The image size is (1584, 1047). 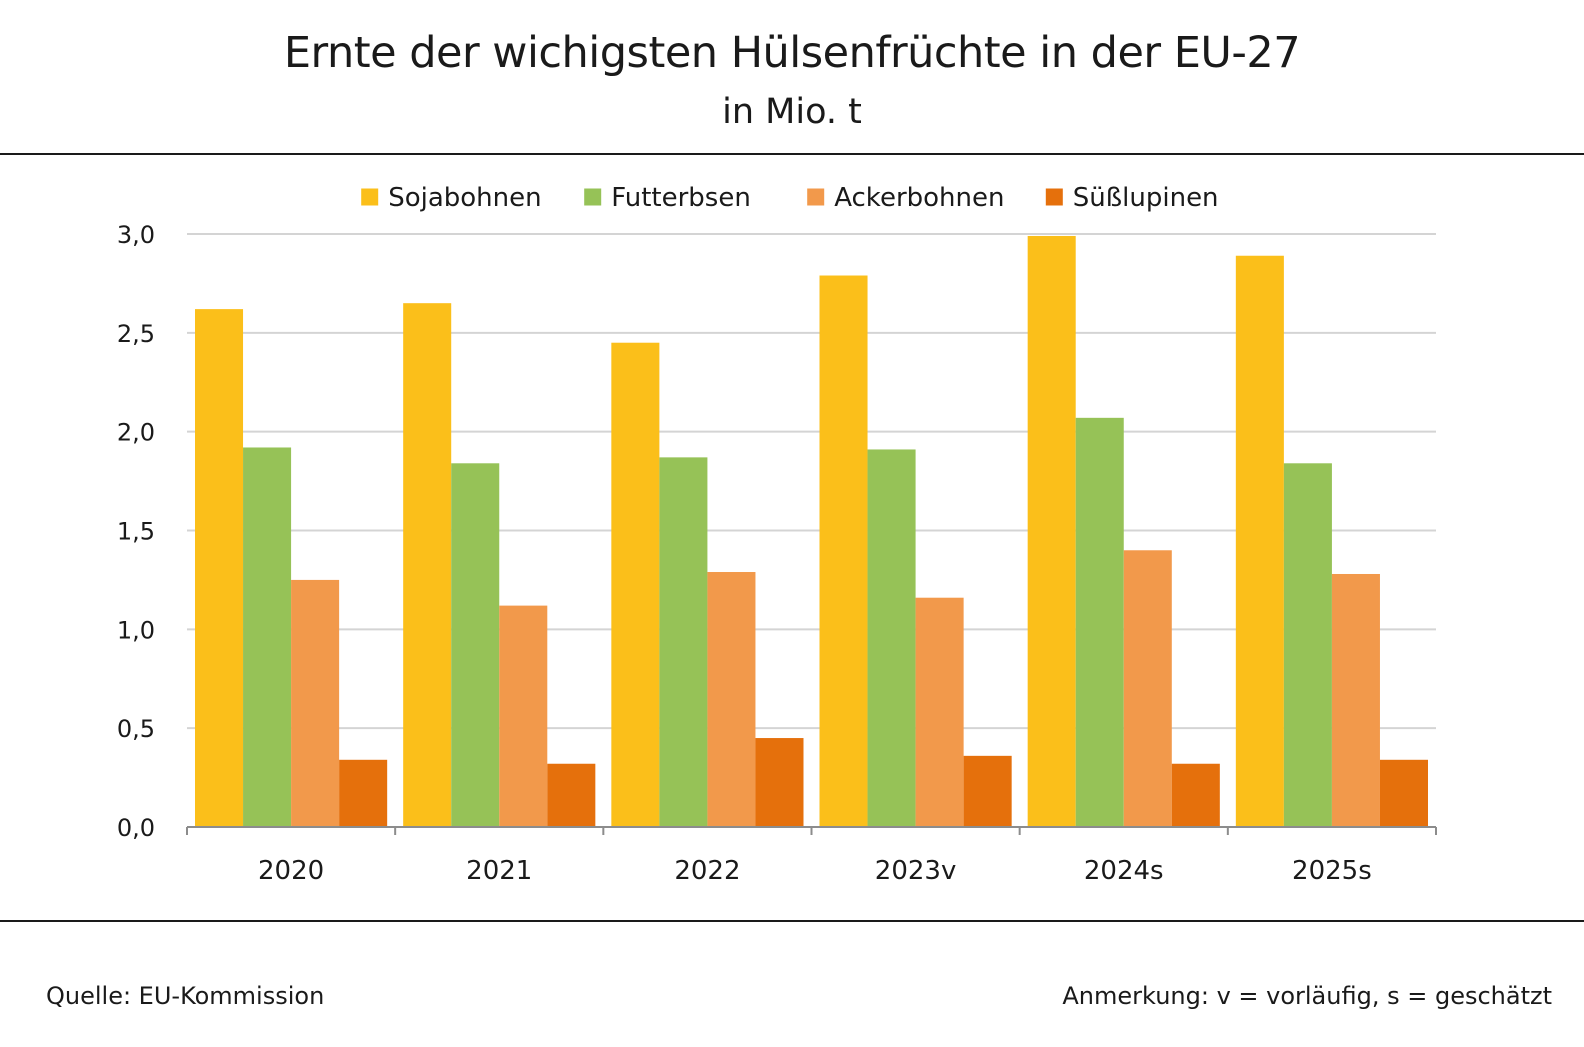 What do you see at coordinates (987, 791) in the screenshot?
I see `bar-süßlupinen-2023v` at bounding box center [987, 791].